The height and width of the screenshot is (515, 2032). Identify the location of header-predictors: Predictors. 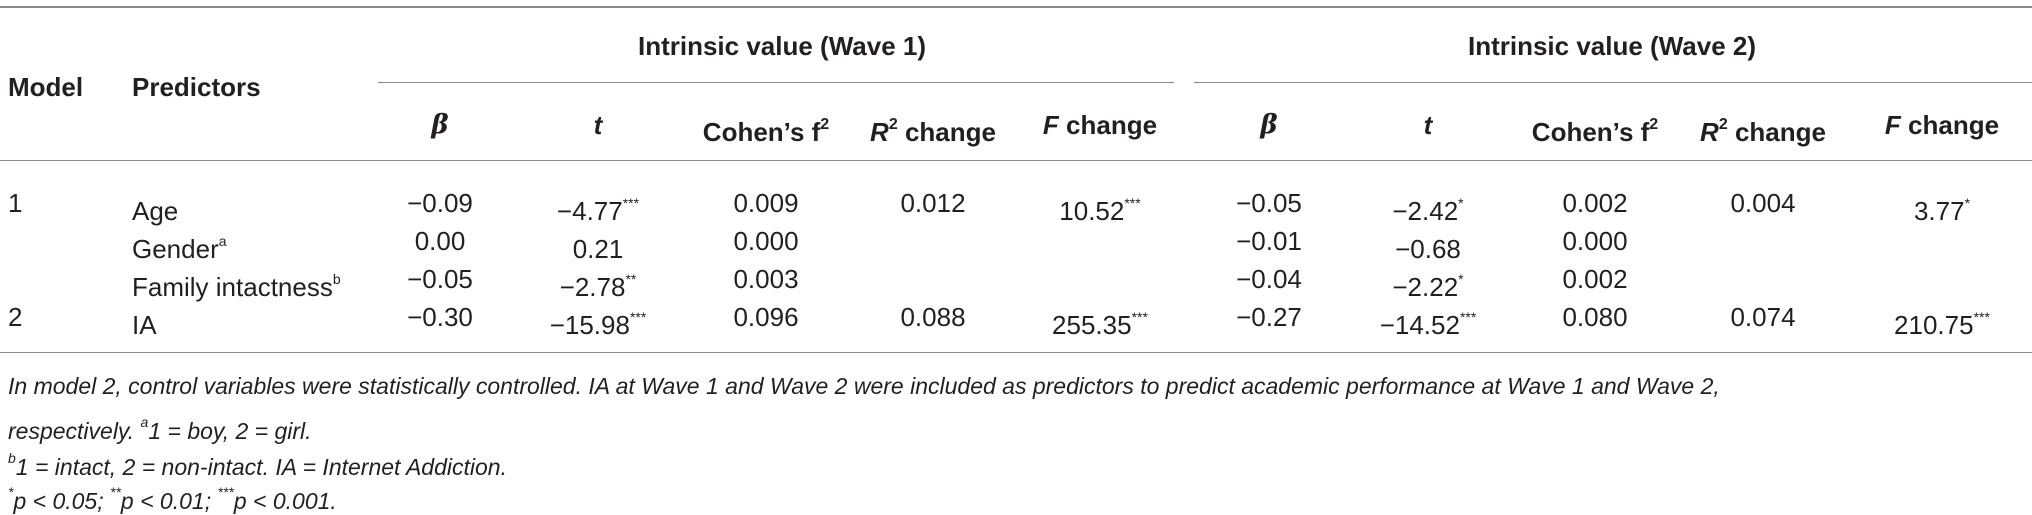
(196, 87).